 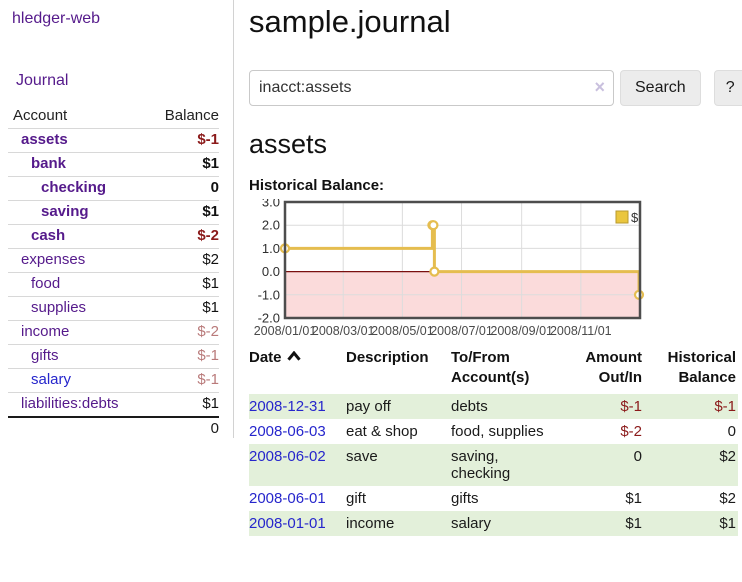 I want to click on x-axis-label: 2008/11/01, so click(x=581, y=331).